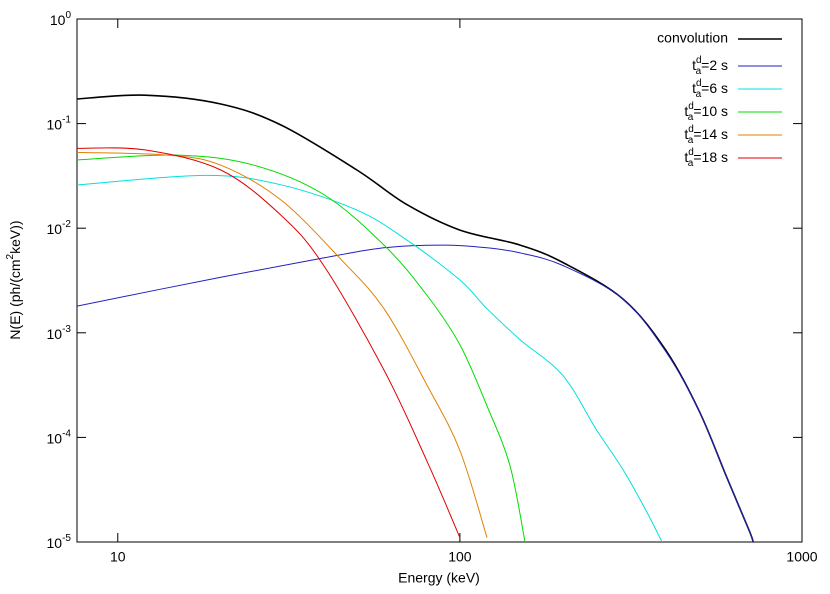  What do you see at coordinates (692, 38) in the screenshot?
I see `legend-label: convolution` at bounding box center [692, 38].